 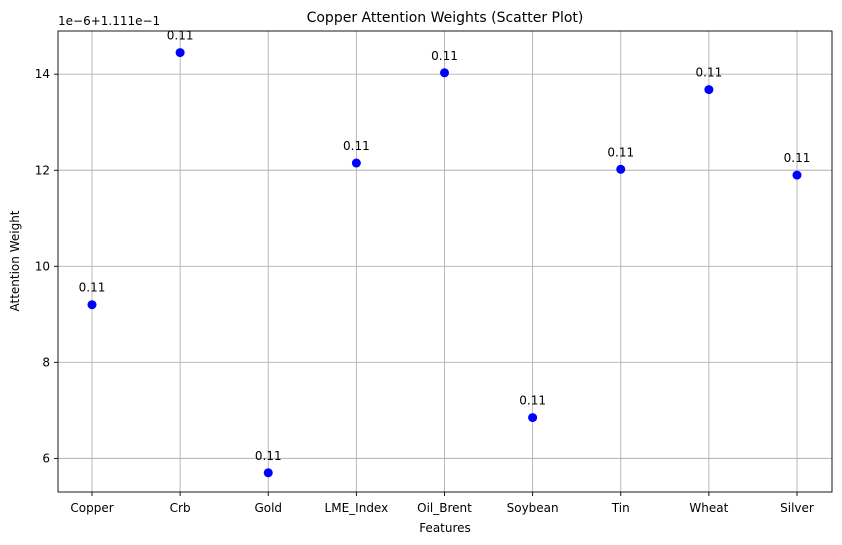 I want to click on y-tick-label: 6, so click(x=46, y=458).